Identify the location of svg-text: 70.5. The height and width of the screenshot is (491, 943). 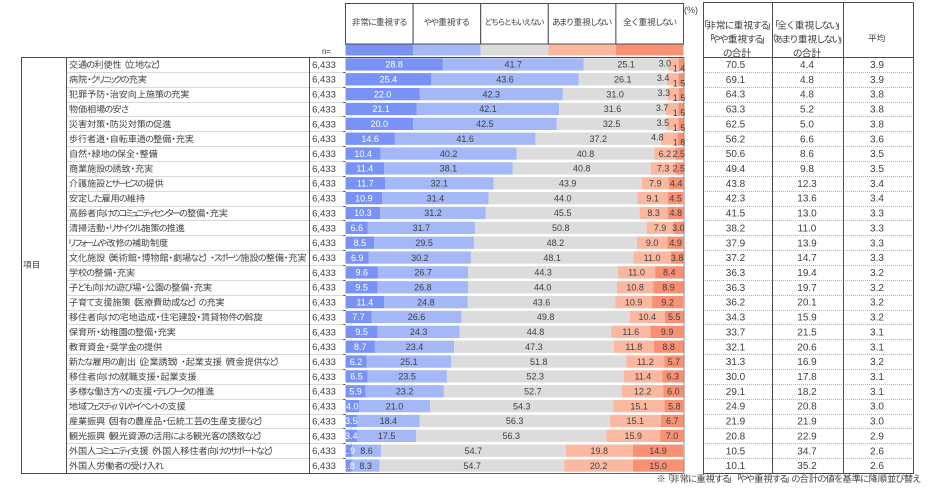
(736, 65).